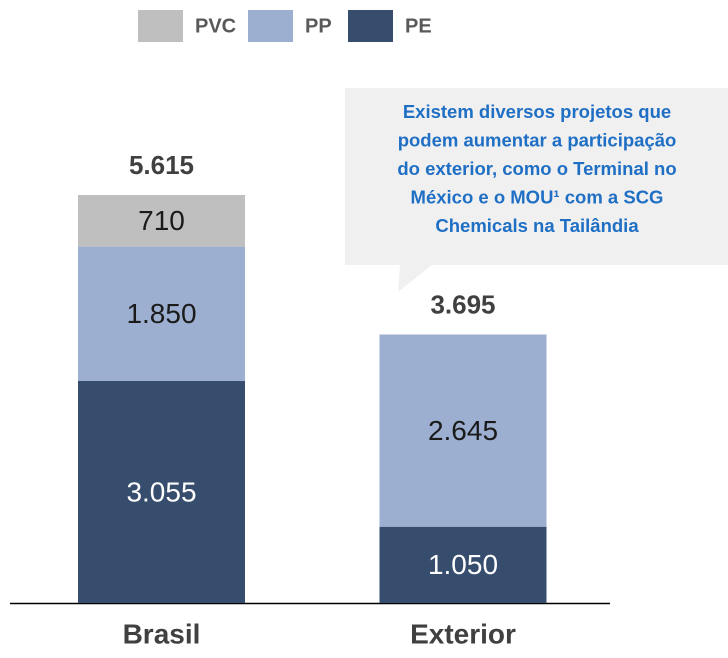 The height and width of the screenshot is (658, 728). I want to click on segment-label: 710, so click(161, 220).